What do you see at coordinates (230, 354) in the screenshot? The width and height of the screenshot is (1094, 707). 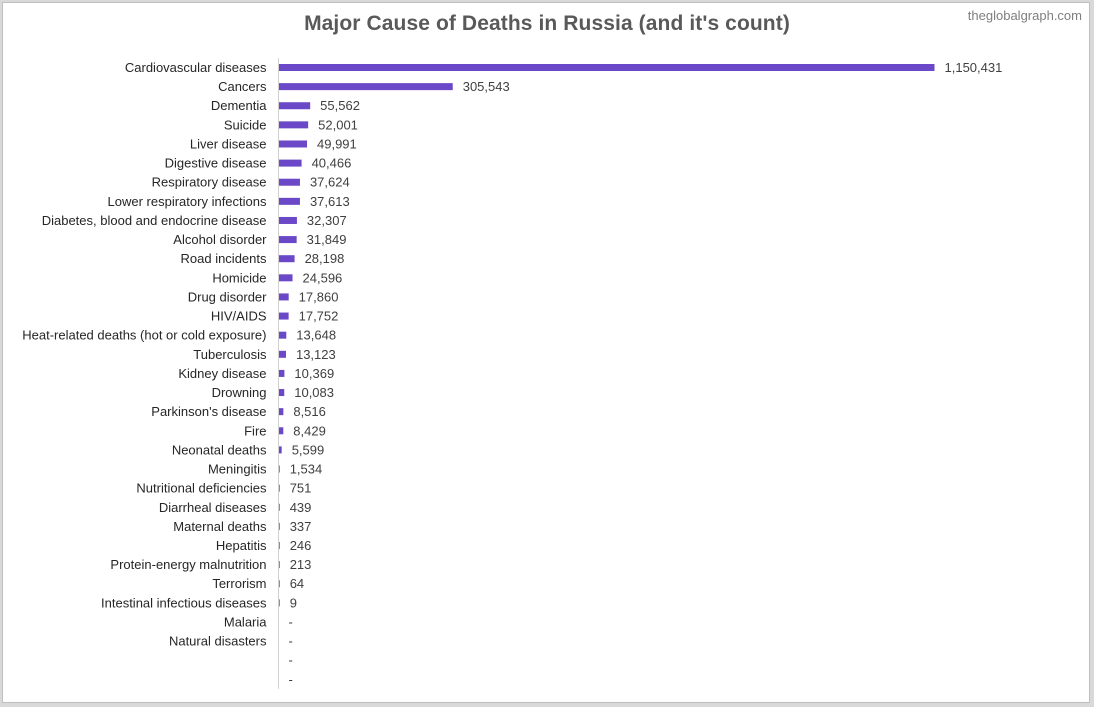 I see `category-label-tuberculosis: Tuberculosis` at bounding box center [230, 354].